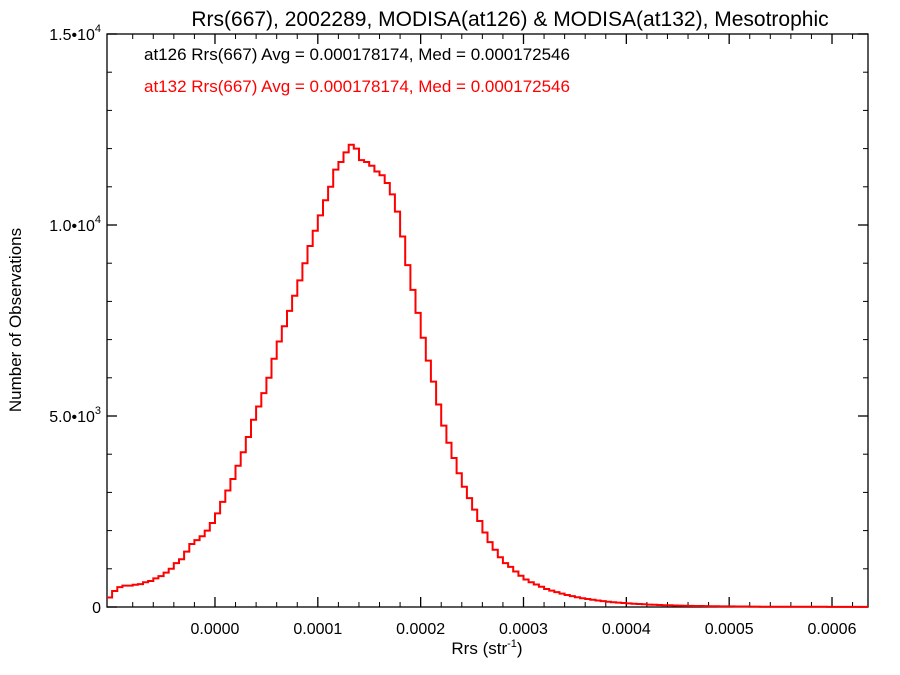 The image size is (900, 675). Describe the element at coordinates (512, 644) in the screenshot. I see `x-axis-label-exponent: -1` at that location.